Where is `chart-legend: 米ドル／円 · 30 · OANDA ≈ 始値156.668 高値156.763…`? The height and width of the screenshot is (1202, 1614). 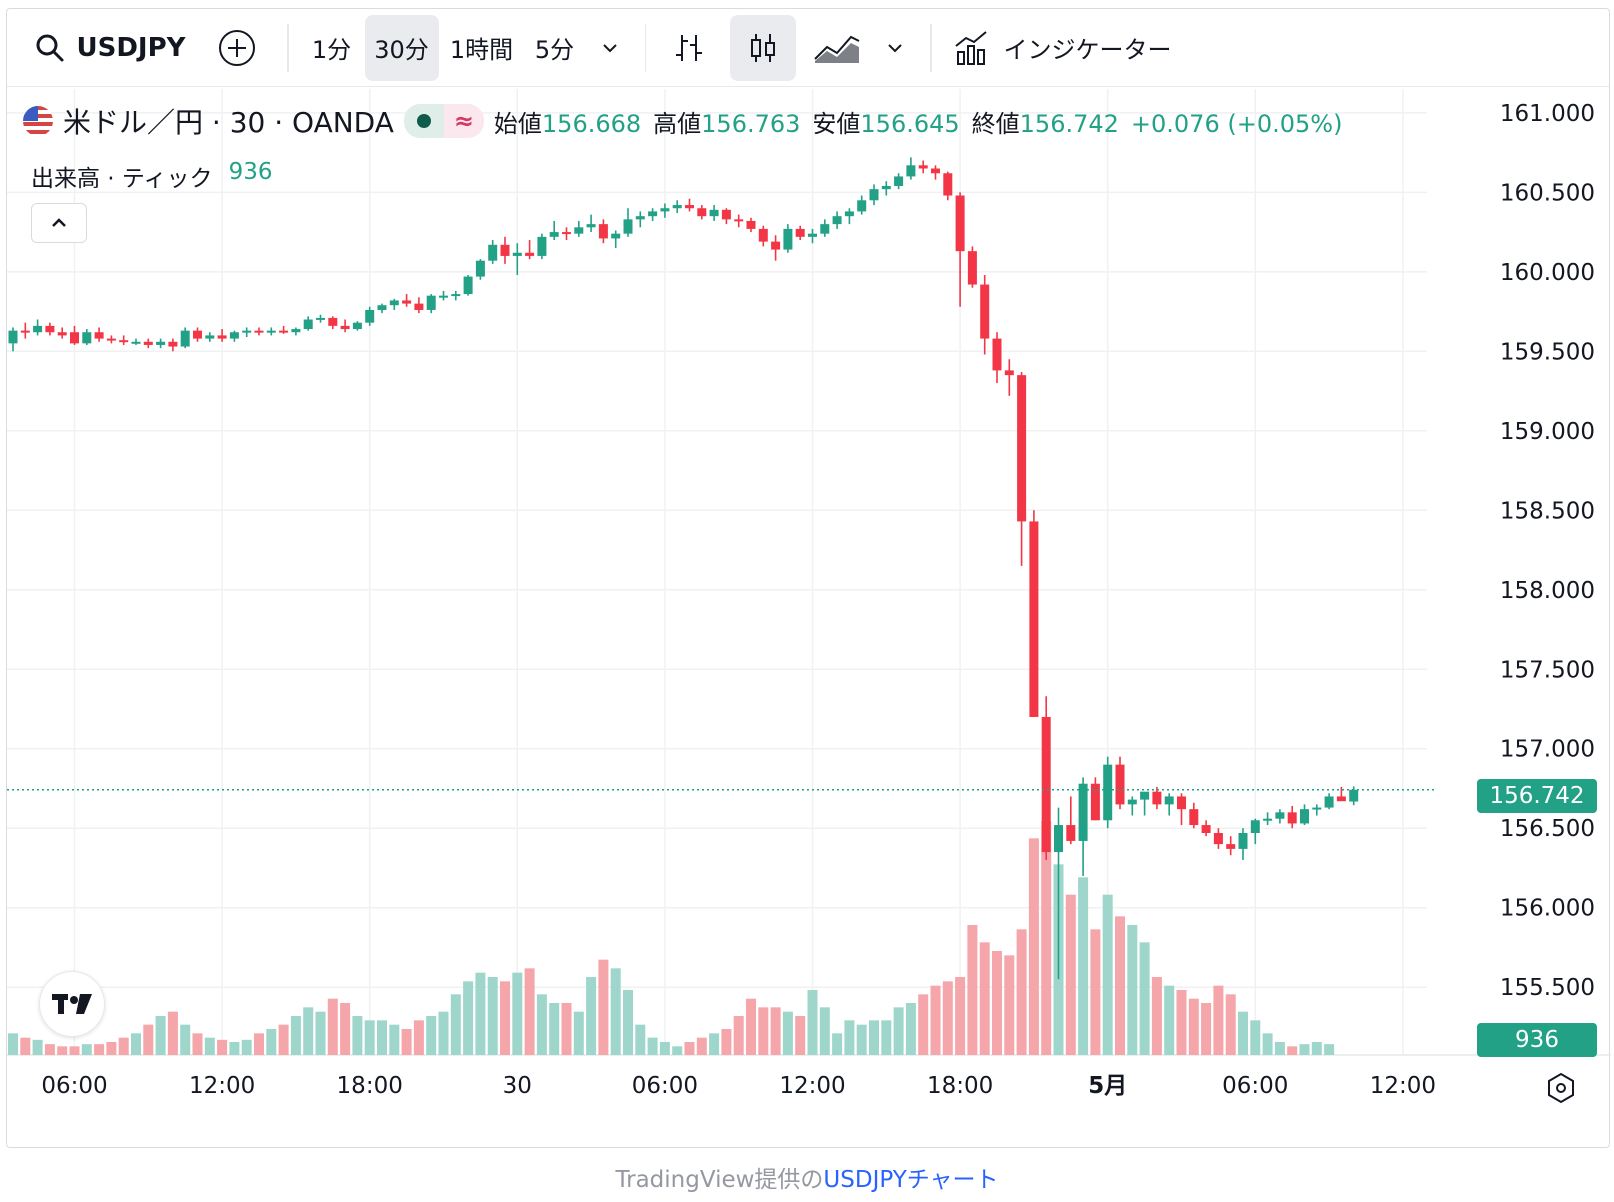
chart-legend: 米ドル／円 · 30 · OANDA ≈ 始値156.668 高値156.763… is located at coordinates (682, 121).